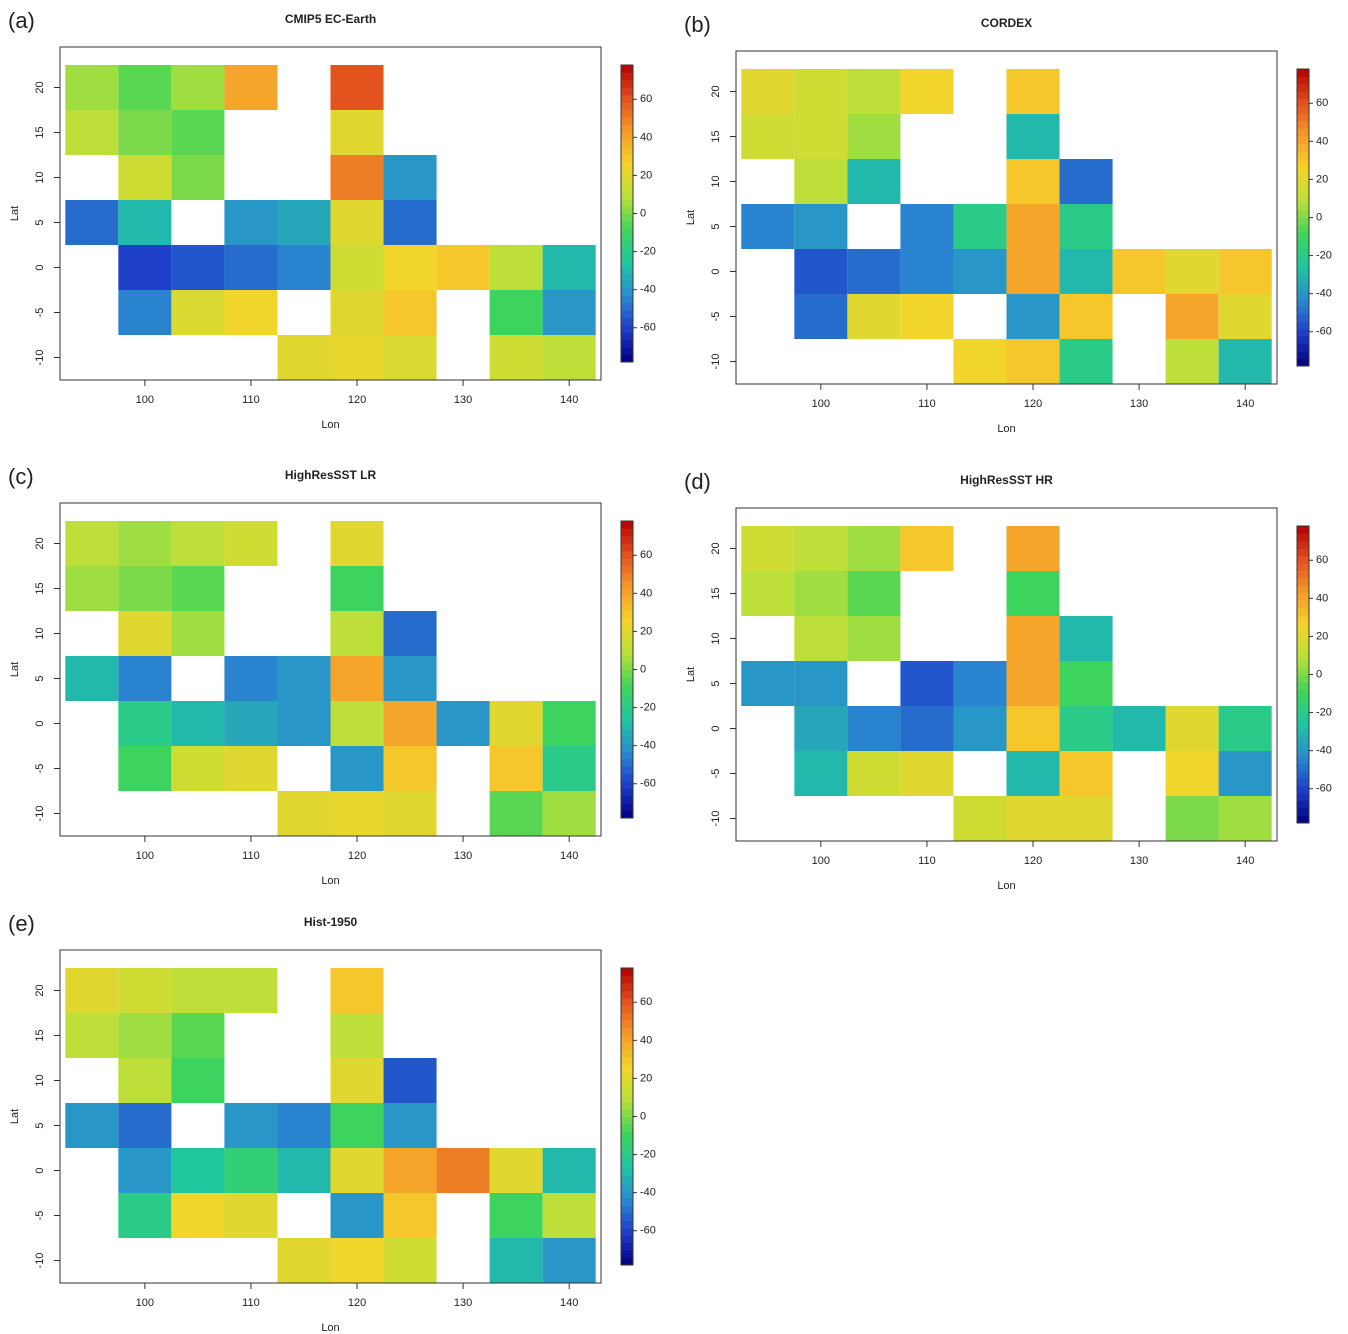  Describe the element at coordinates (40, 1080) in the screenshot. I see `y-tick-label: 10` at that location.